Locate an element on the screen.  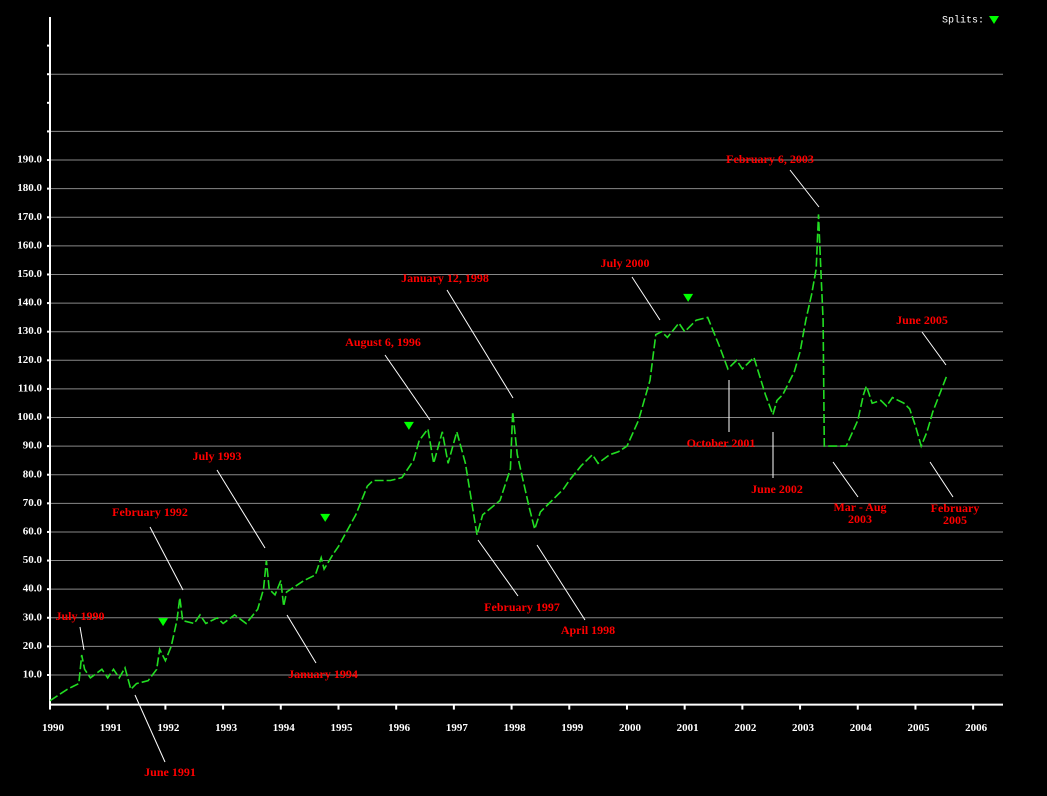
x-tick-label: 1998 is located at coordinates (515, 728).